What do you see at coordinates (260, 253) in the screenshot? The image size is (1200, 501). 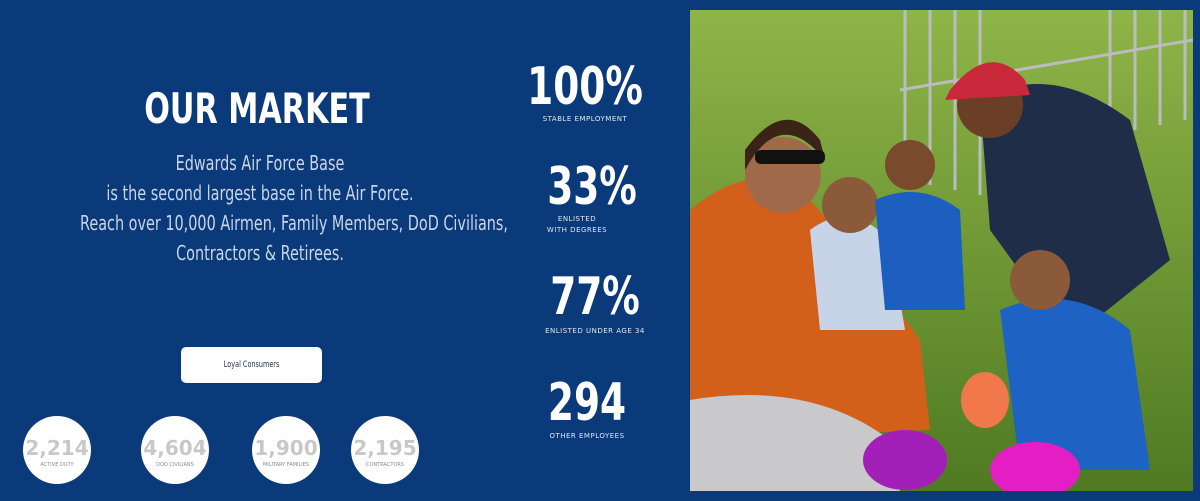 I see `description-line: Contractors & Retirees.` at bounding box center [260, 253].